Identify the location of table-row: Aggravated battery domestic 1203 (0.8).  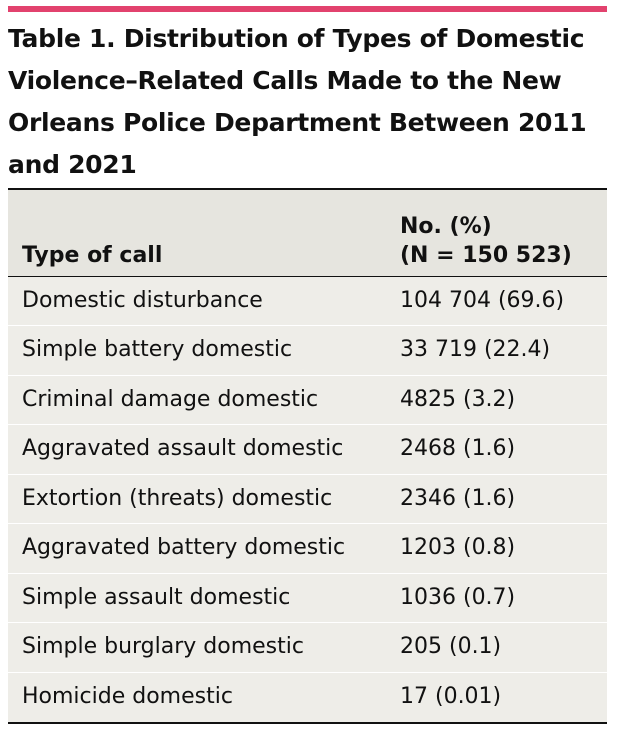
(307, 548).